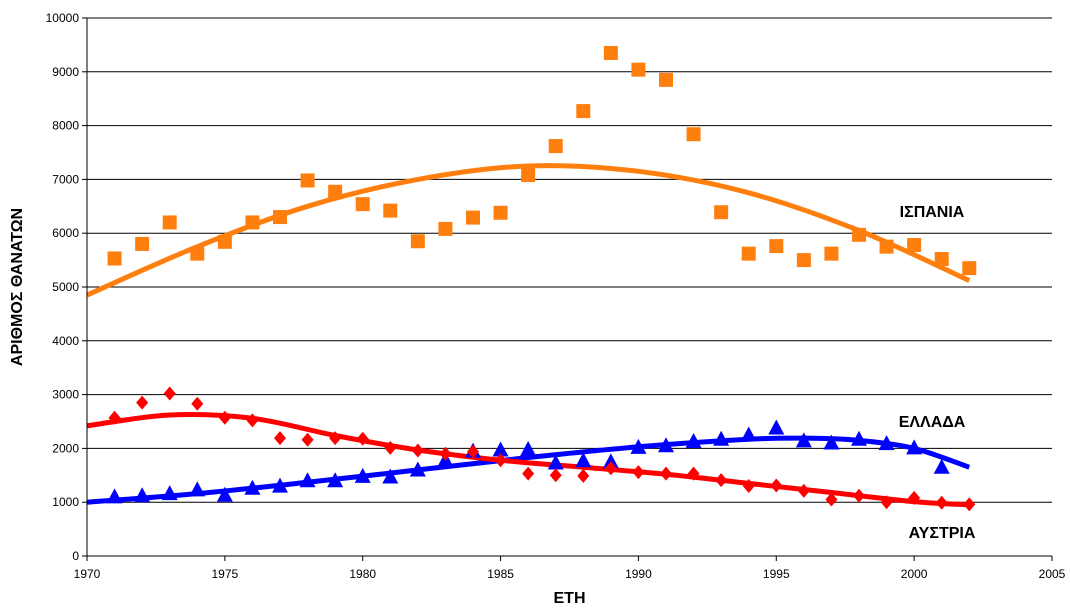 The height and width of the screenshot is (608, 1070). Describe the element at coordinates (362, 574) in the screenshot. I see `x-tick-label: 1980` at that location.